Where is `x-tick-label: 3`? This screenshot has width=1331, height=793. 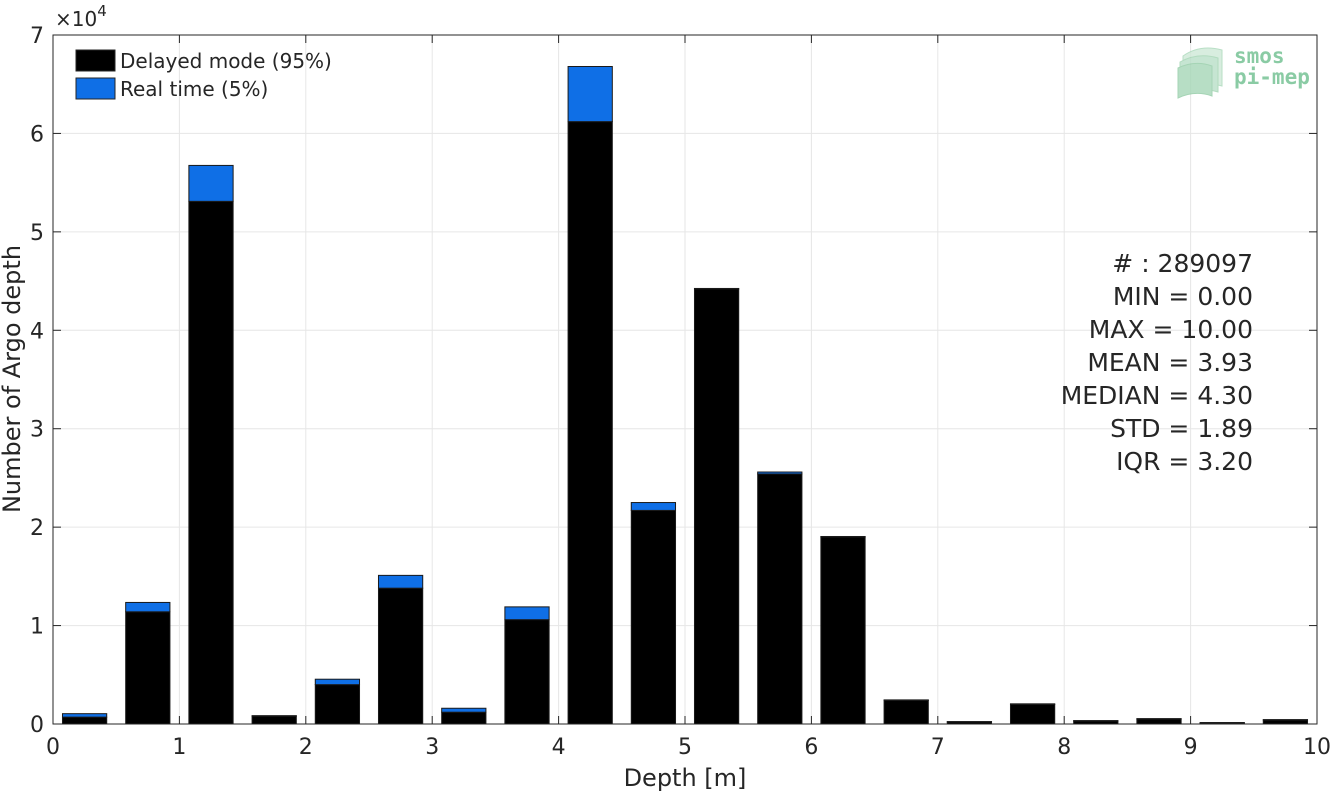 x-tick-label: 3 is located at coordinates (432, 747).